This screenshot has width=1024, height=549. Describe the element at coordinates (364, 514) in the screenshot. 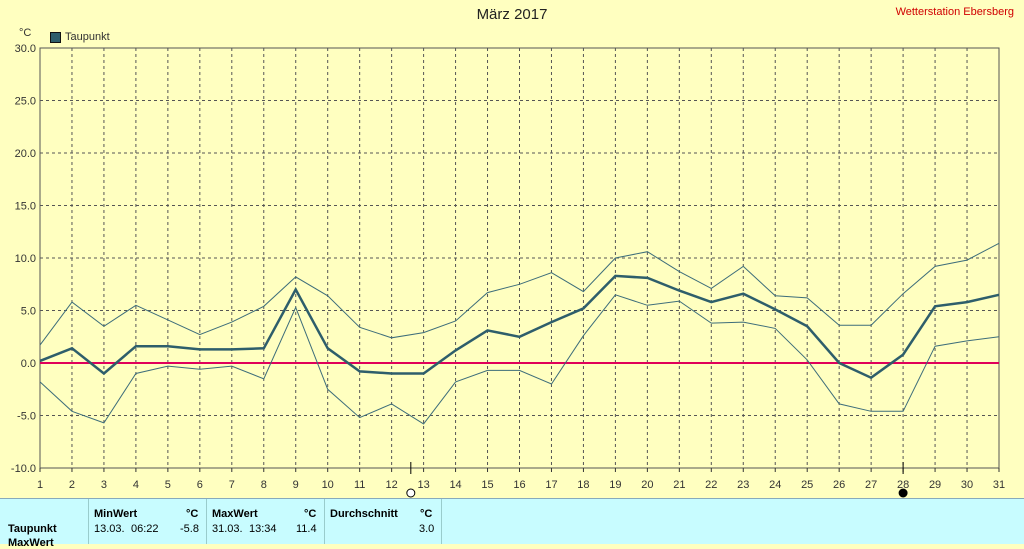

I see `avg-header: Durchschnitt` at that location.